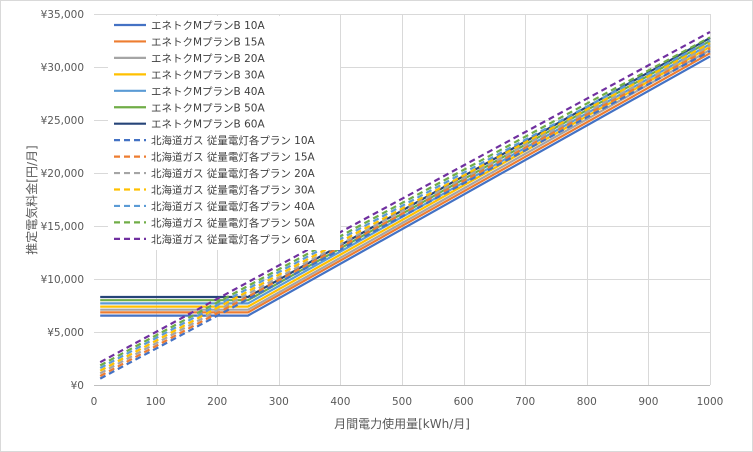  Describe the element at coordinates (31, 199) in the screenshot. I see `y-axis-label: 推定電気料金[円/月]` at that location.